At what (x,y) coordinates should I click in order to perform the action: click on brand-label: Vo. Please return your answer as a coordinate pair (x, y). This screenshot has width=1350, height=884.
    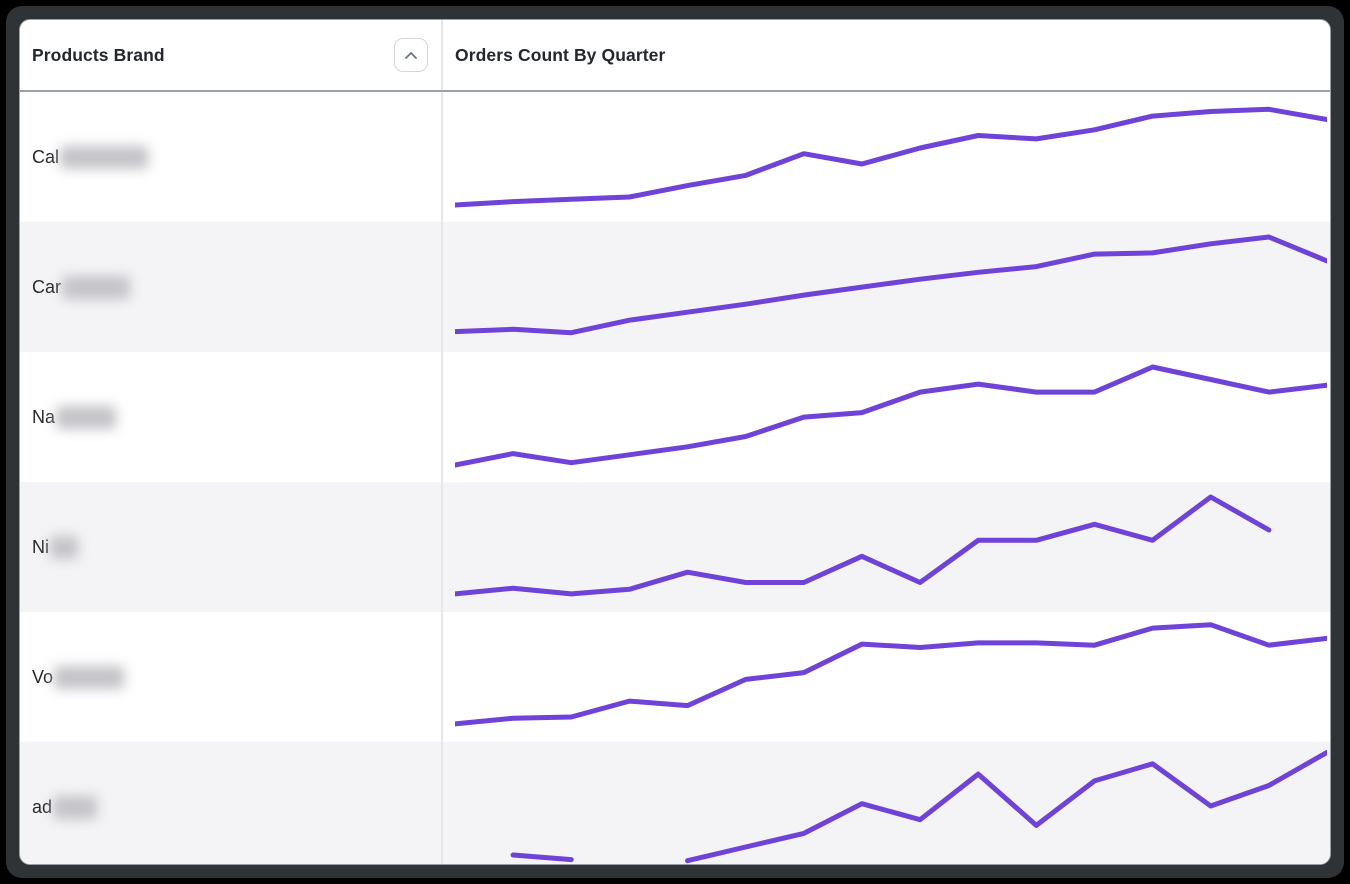
    Looking at the image, I should click on (43, 676).